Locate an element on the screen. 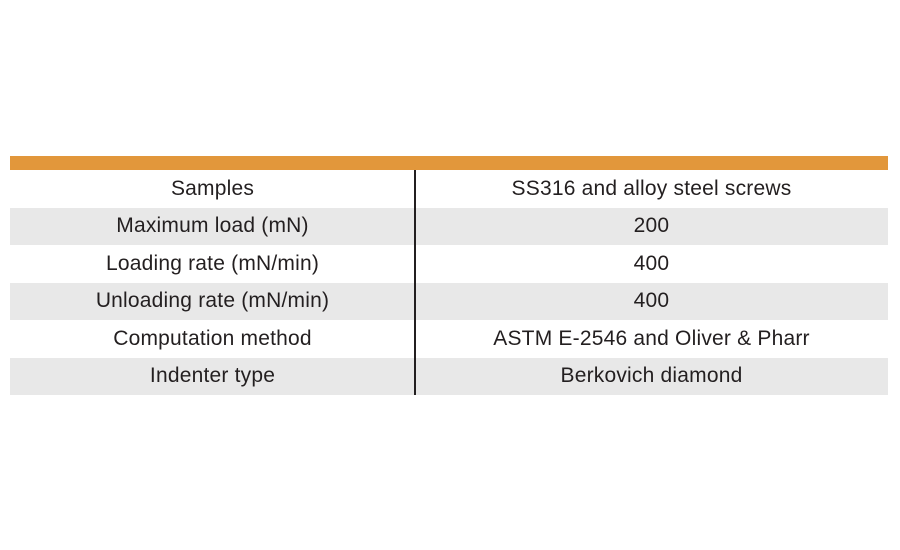  row-label: Samples is located at coordinates (212, 188).